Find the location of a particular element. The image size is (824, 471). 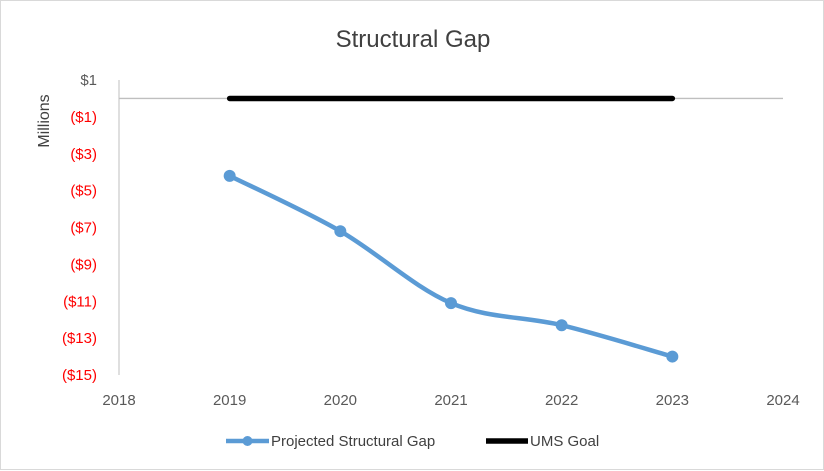

legend-label-projected-structural-gap: Projected Structural Gap is located at coordinates (353, 441).